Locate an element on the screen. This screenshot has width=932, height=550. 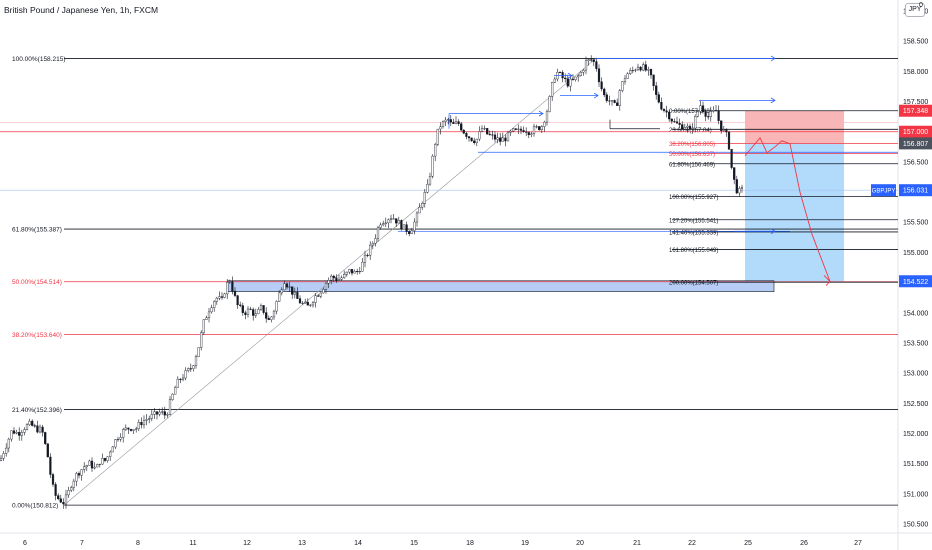
projection-arrow-head is located at coordinates (773, 231).